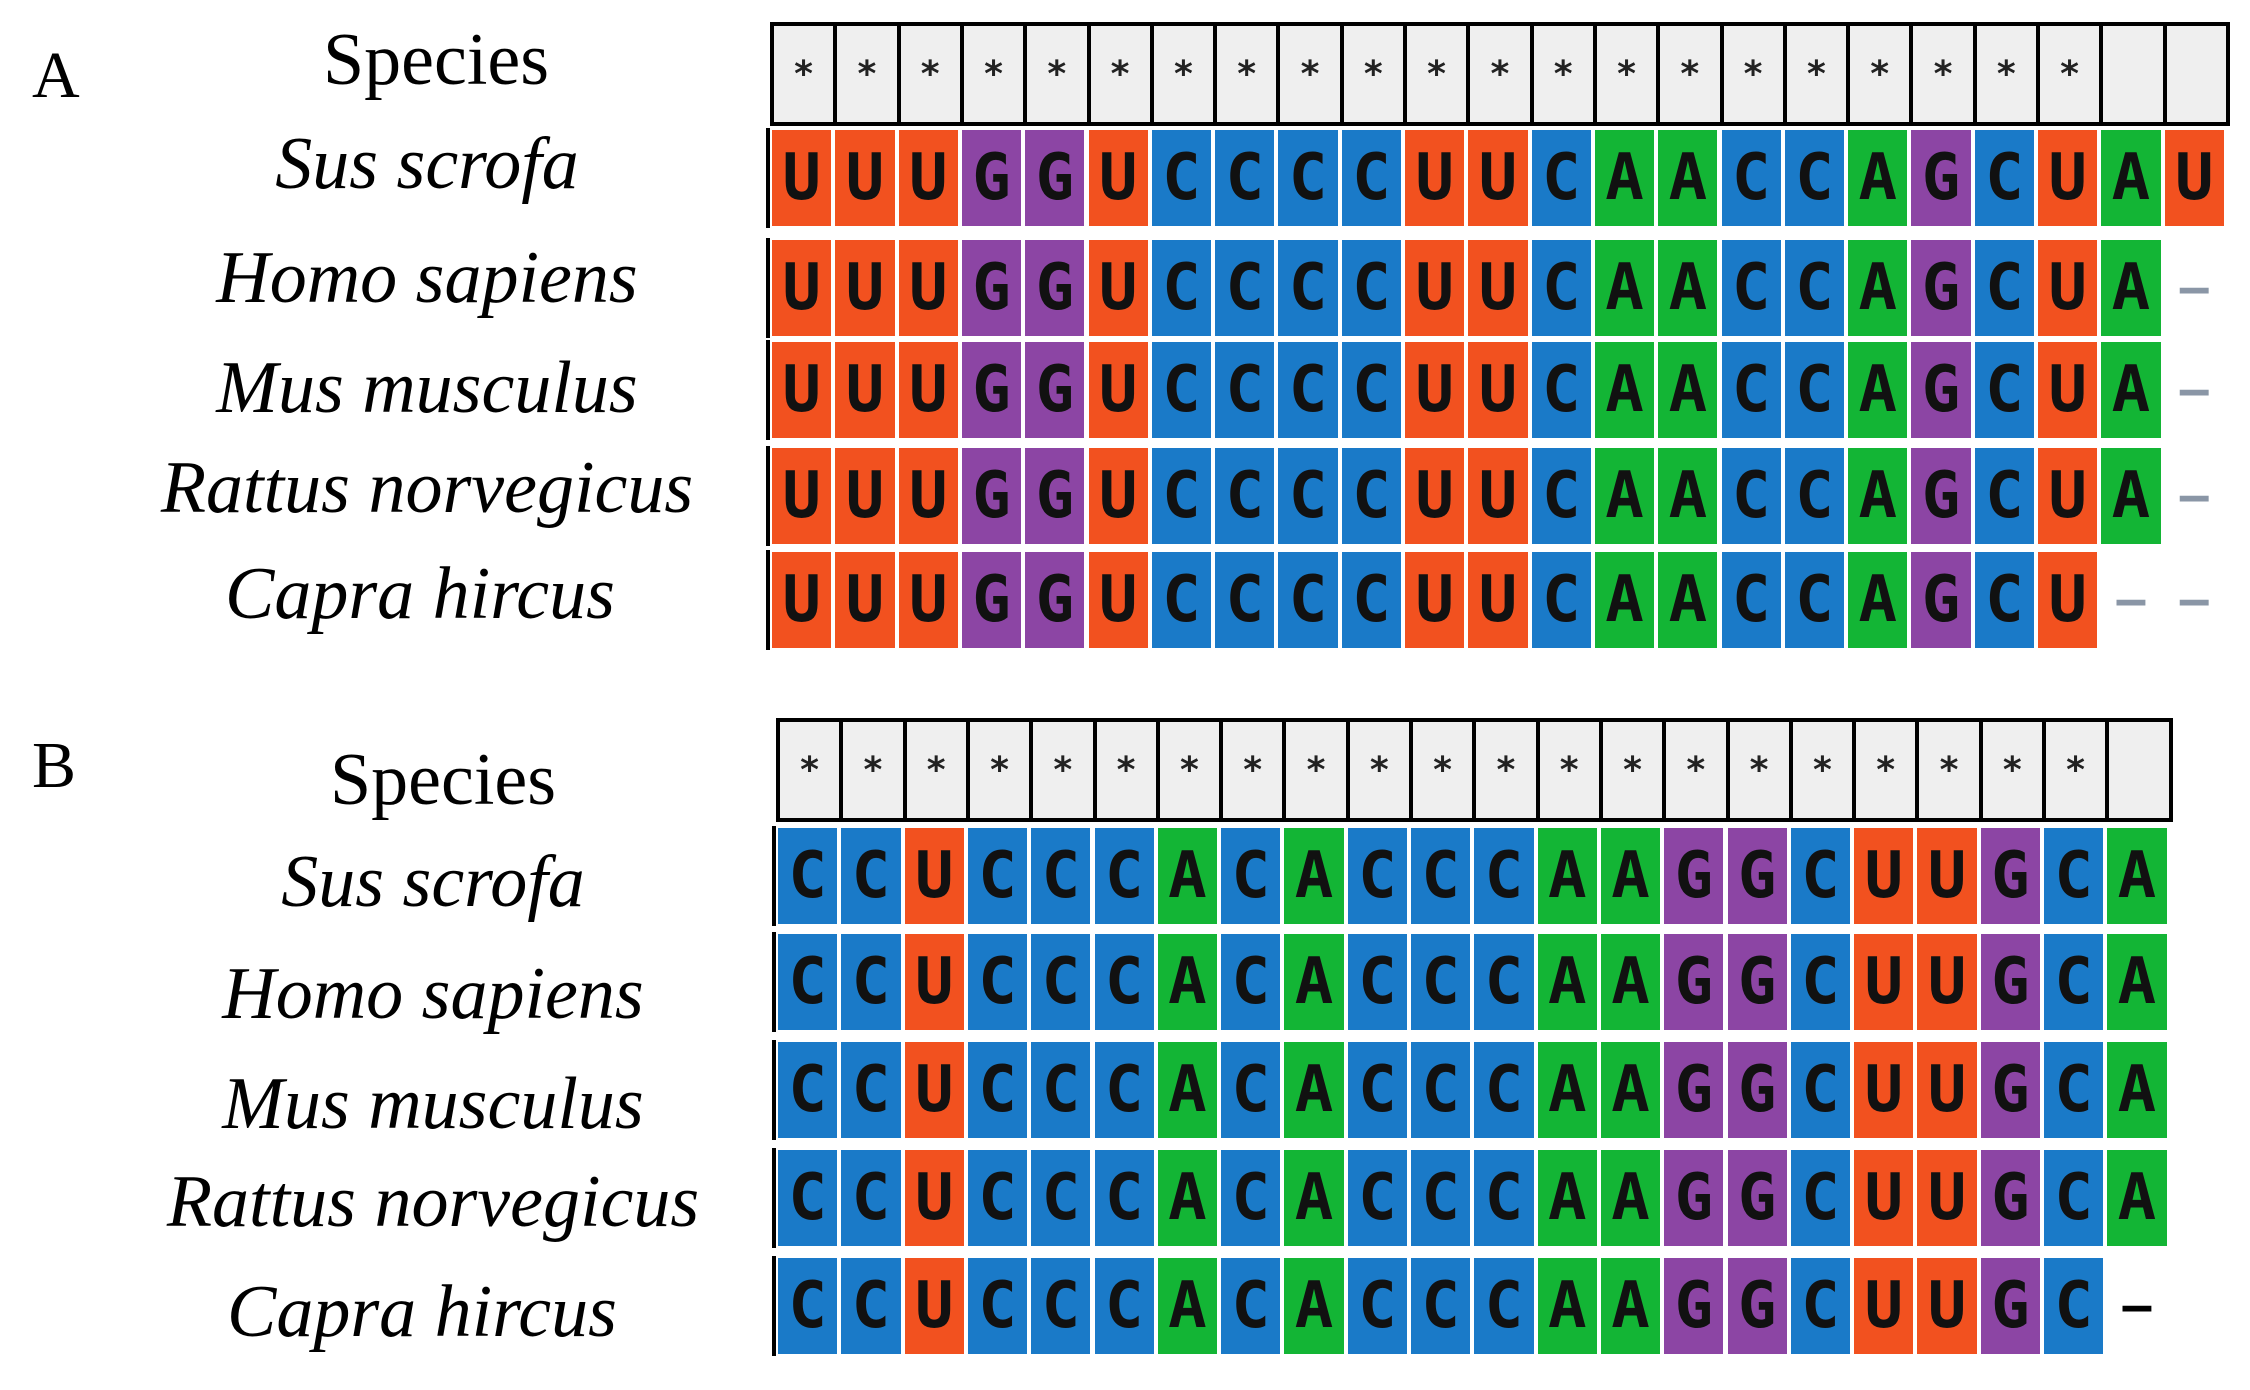 The width and height of the screenshot is (2250, 1390). Describe the element at coordinates (433, 994) in the screenshot. I see `species-name-1: Homo sapiens` at that location.